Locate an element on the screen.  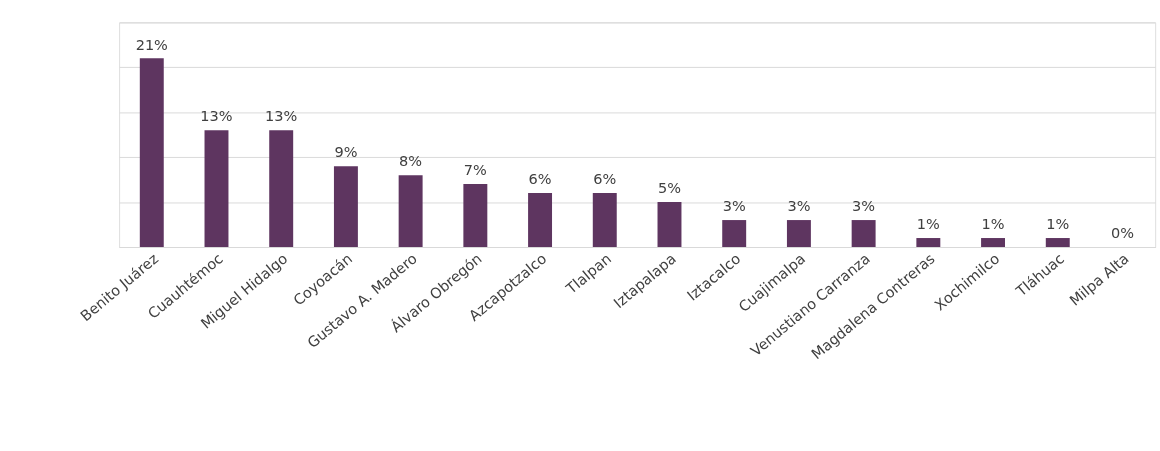
data-label: 9% is located at coordinates (346, 152).